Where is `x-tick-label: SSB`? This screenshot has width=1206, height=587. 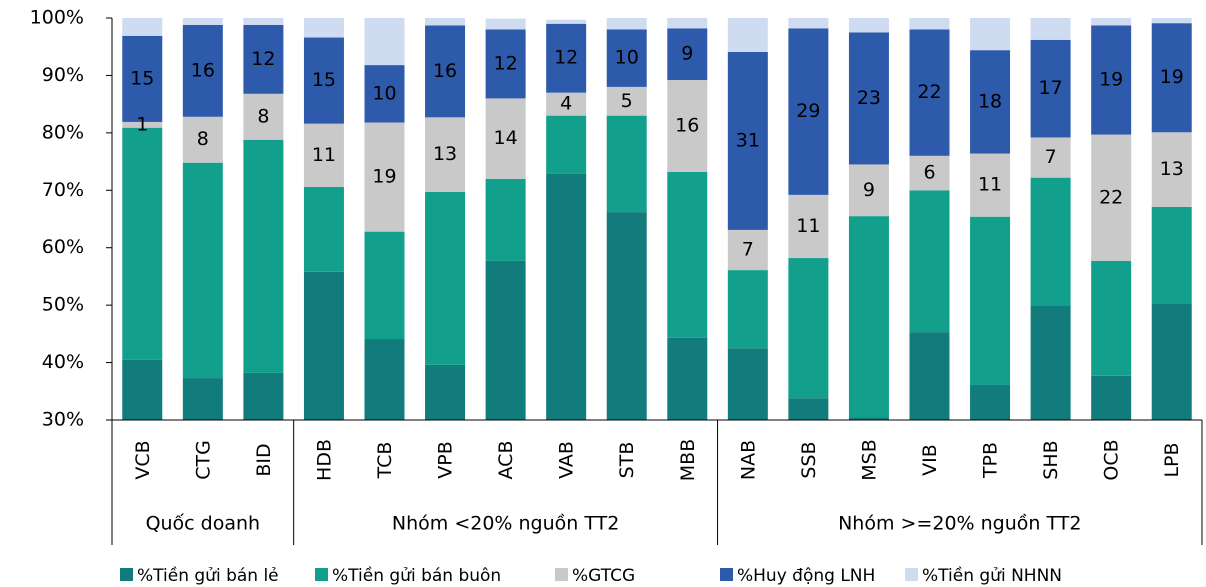 x-tick-label: SSB is located at coordinates (809, 459).